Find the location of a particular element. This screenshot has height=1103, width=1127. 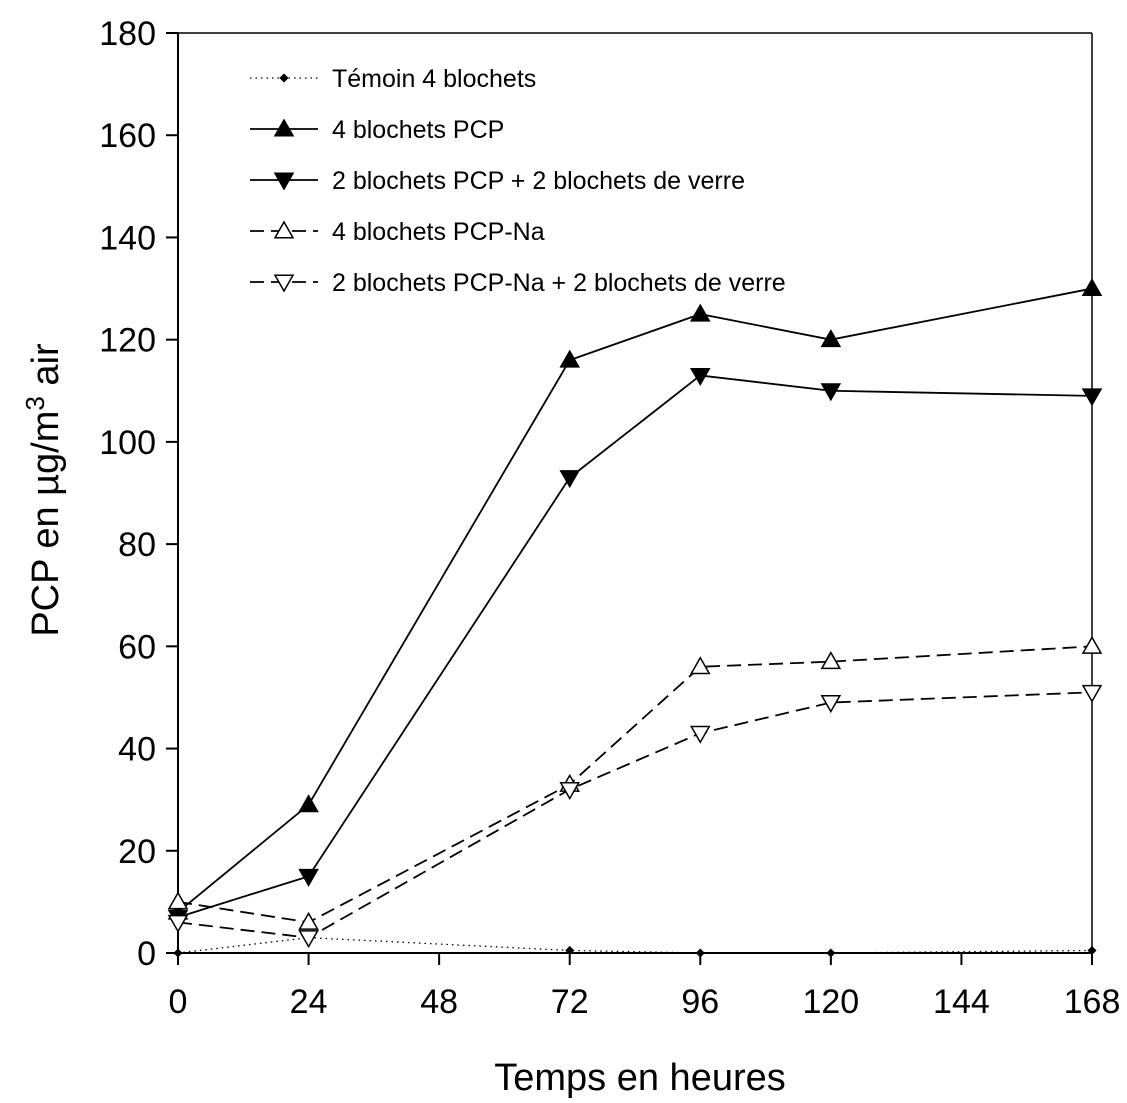

y-tick-label: 20 is located at coordinates (137, 852).